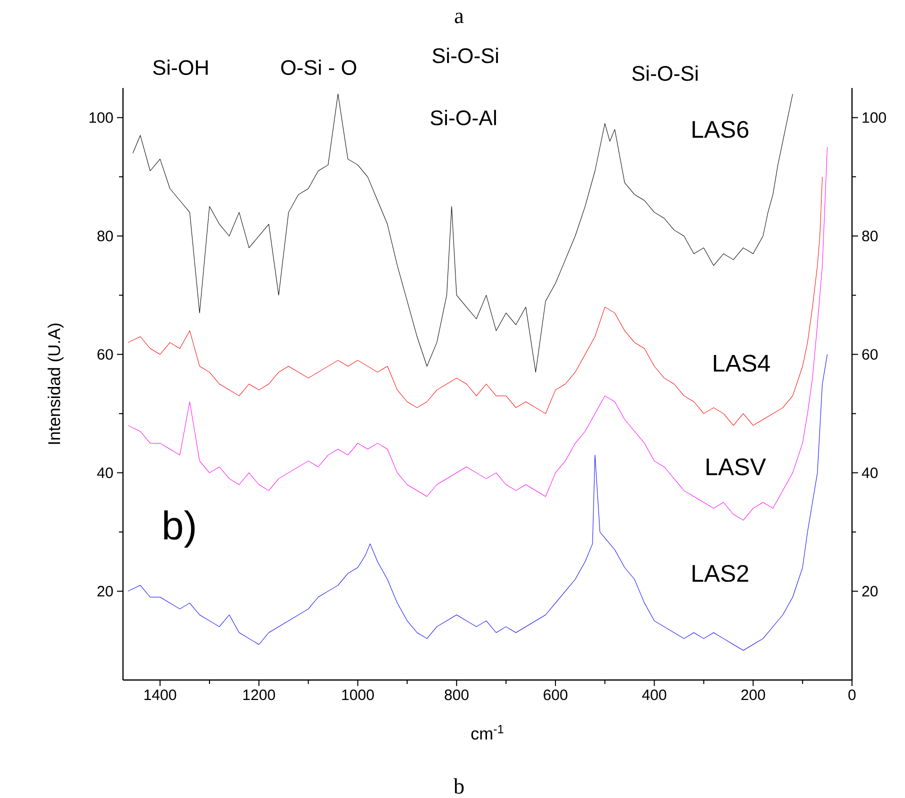  Describe the element at coordinates (180, 67) in the screenshot. I see `text: Si-OH` at that location.